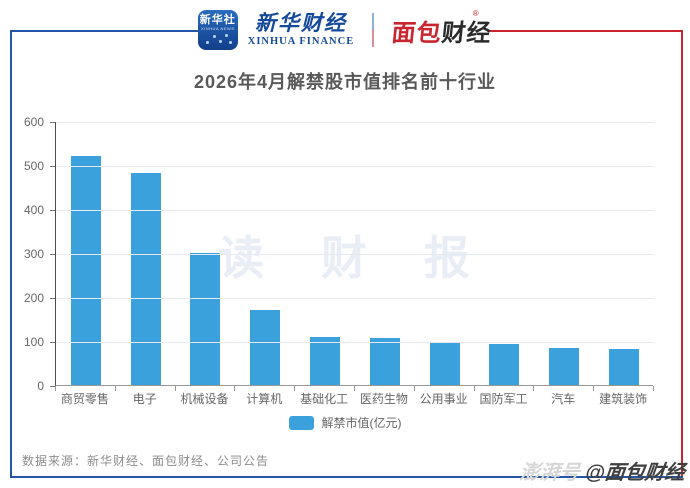 This screenshot has height=488, width=690. I want to click on mianbao-logo-part1: 面包, so click(417, 33).